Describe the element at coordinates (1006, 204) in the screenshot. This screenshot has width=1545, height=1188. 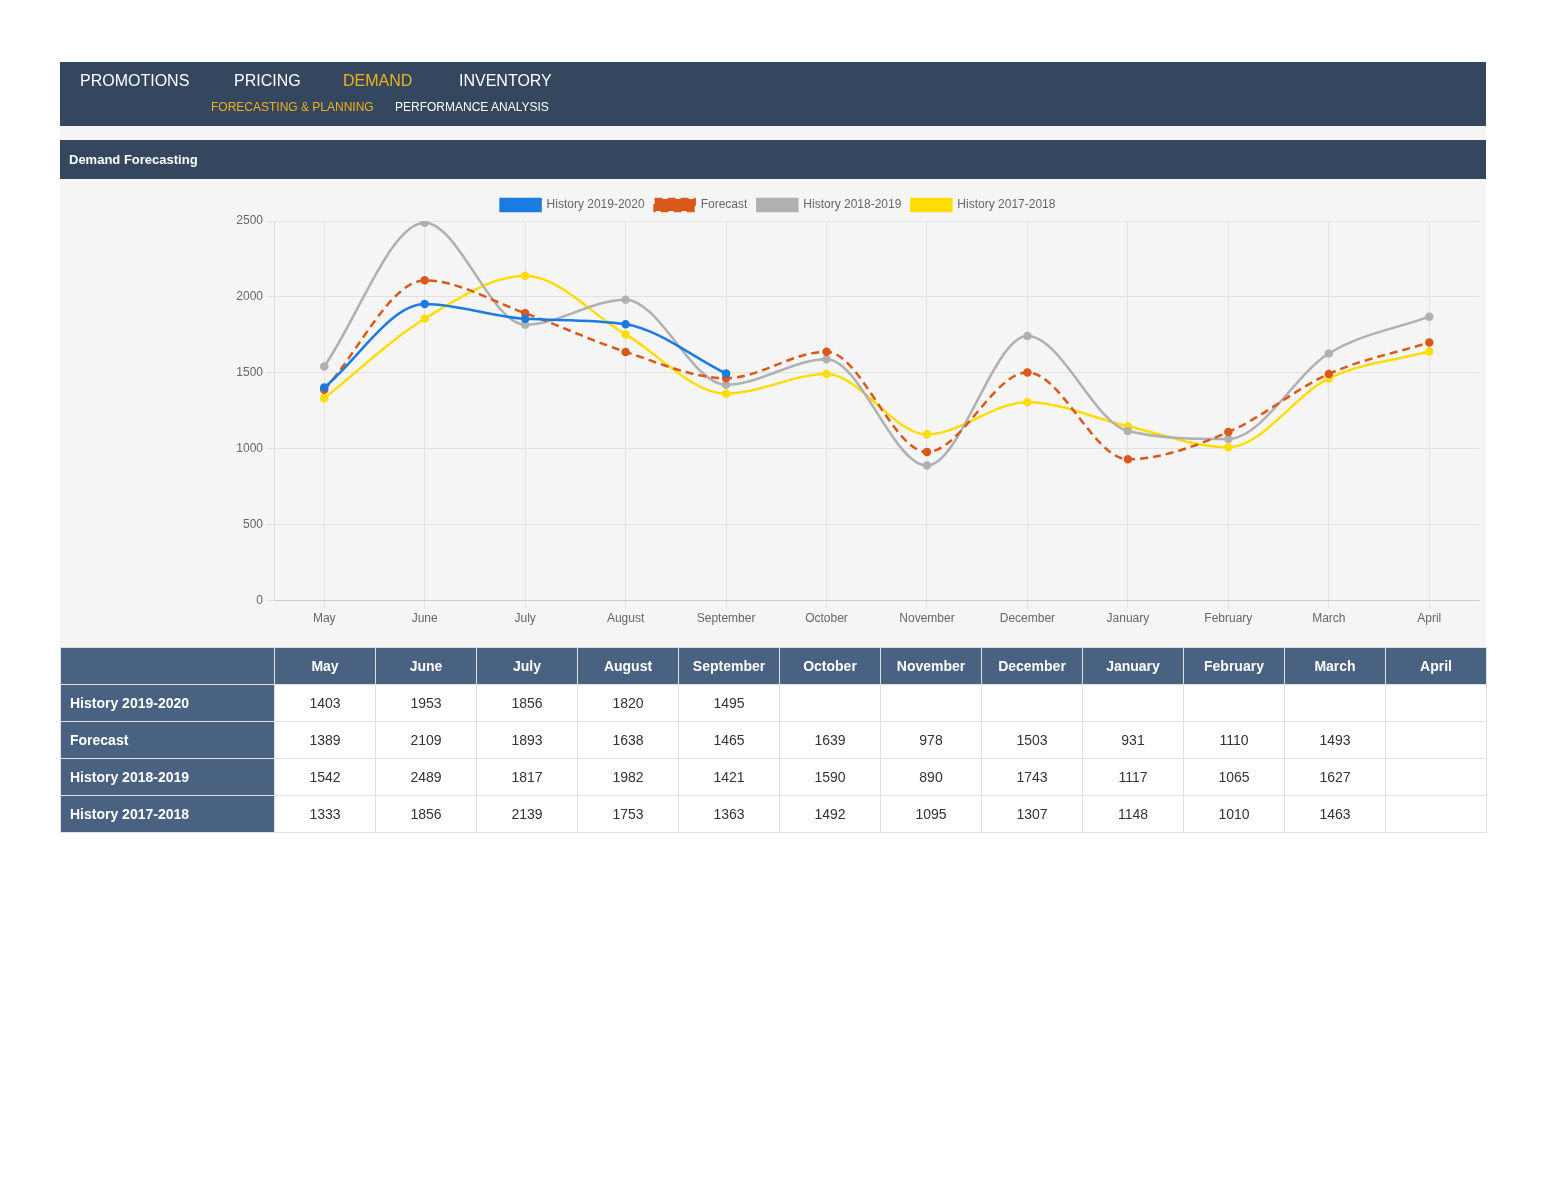
I see `legend-label: History 2017-2018` at that location.